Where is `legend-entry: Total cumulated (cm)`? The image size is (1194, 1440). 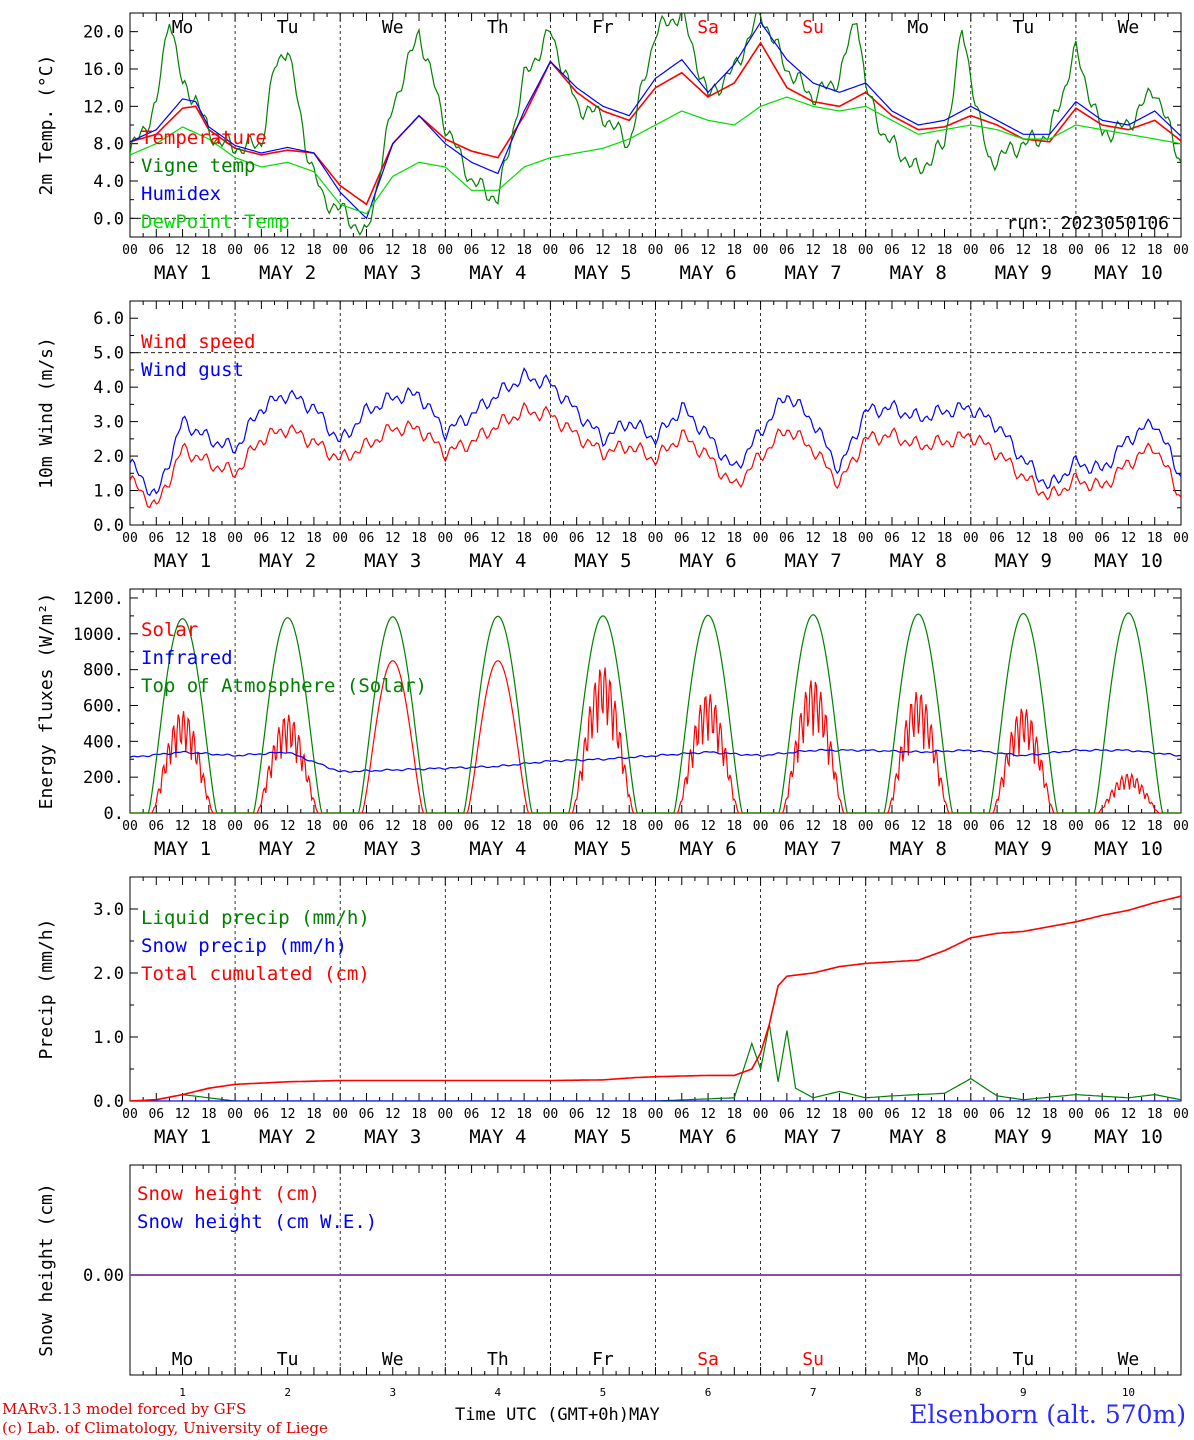
legend-entry: Total cumulated (cm) is located at coordinates (255, 974).